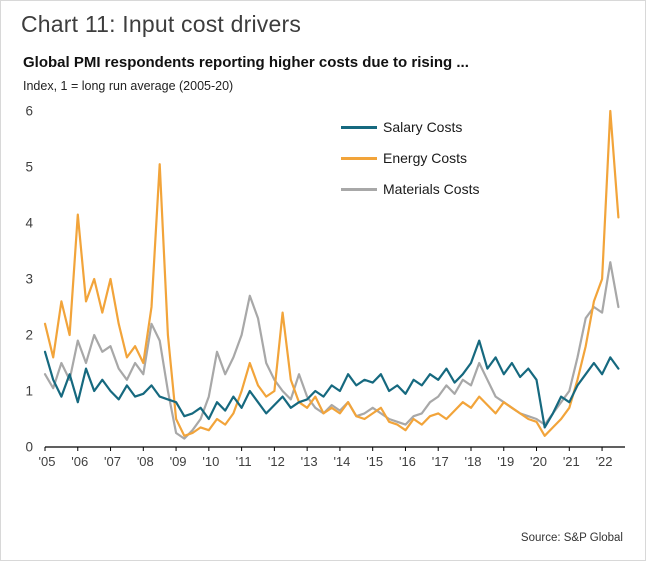 Image resolution: width=646 pixels, height=561 pixels. Describe the element at coordinates (359, 127) in the screenshot. I see `salary-line-swatch-icon` at that location.